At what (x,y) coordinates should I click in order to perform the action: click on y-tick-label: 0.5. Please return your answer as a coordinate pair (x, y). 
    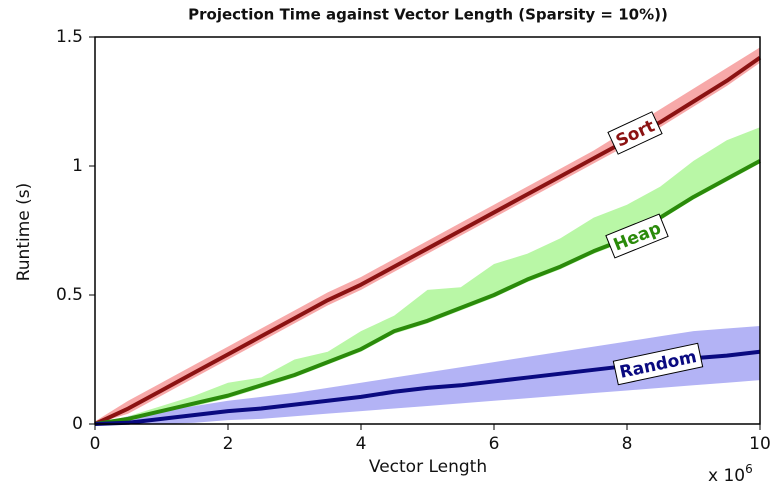
    Looking at the image, I should click on (69, 295).